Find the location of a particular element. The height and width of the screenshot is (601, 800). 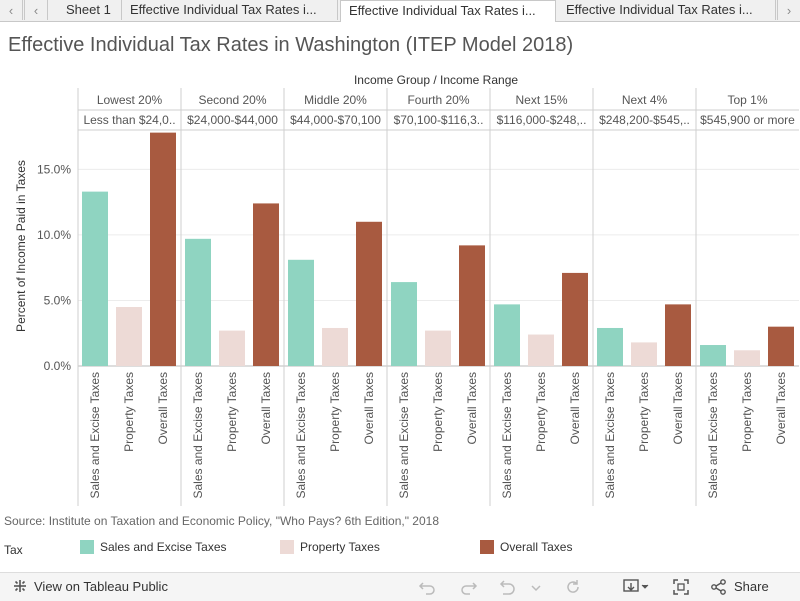

legend-label: Overall Taxes is located at coordinates (536, 547).